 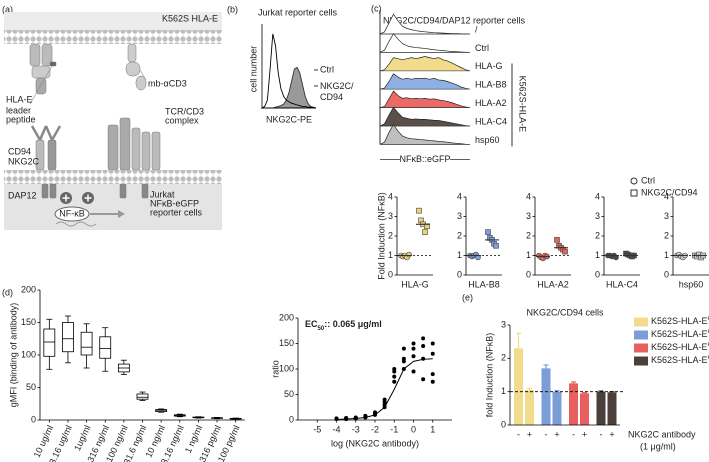 I want to click on x-axis-label: NKG2C antibody, so click(x=662, y=434).